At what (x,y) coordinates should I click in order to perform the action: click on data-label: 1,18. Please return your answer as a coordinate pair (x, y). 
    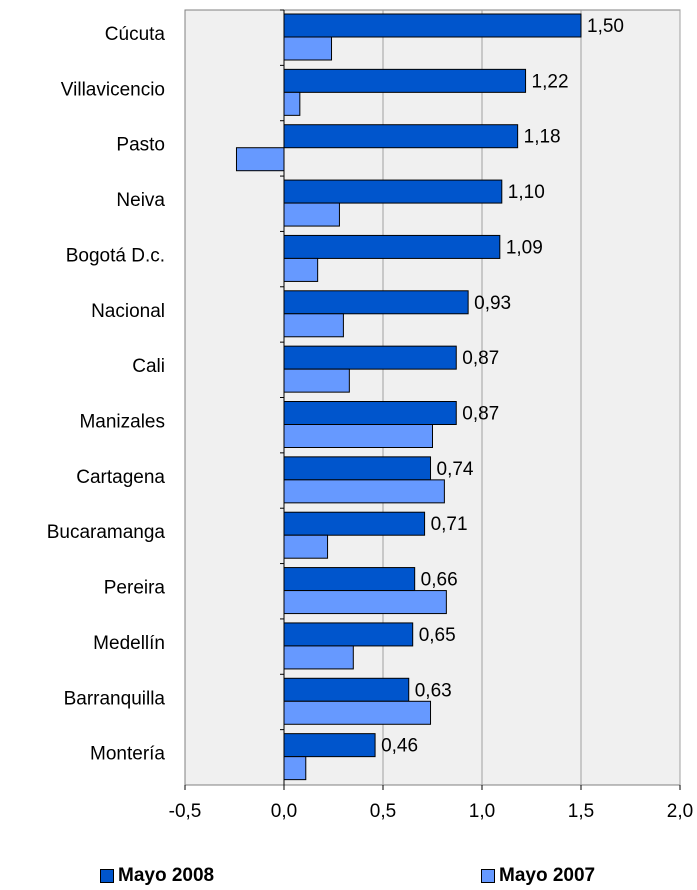
    Looking at the image, I should click on (542, 137).